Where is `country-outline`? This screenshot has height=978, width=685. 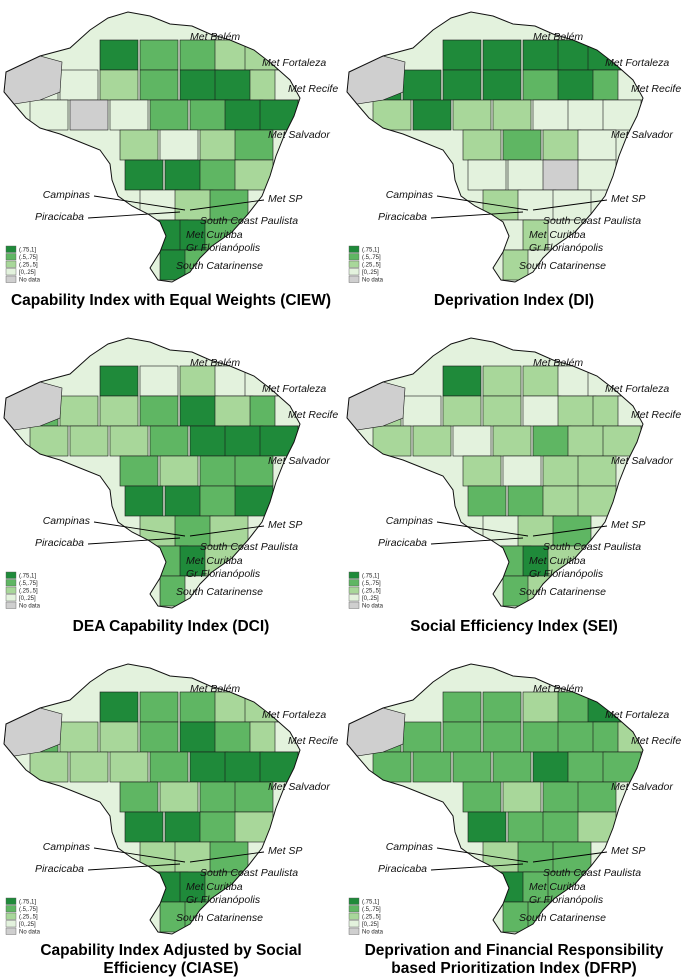 country-outline is located at coordinates (495, 799).